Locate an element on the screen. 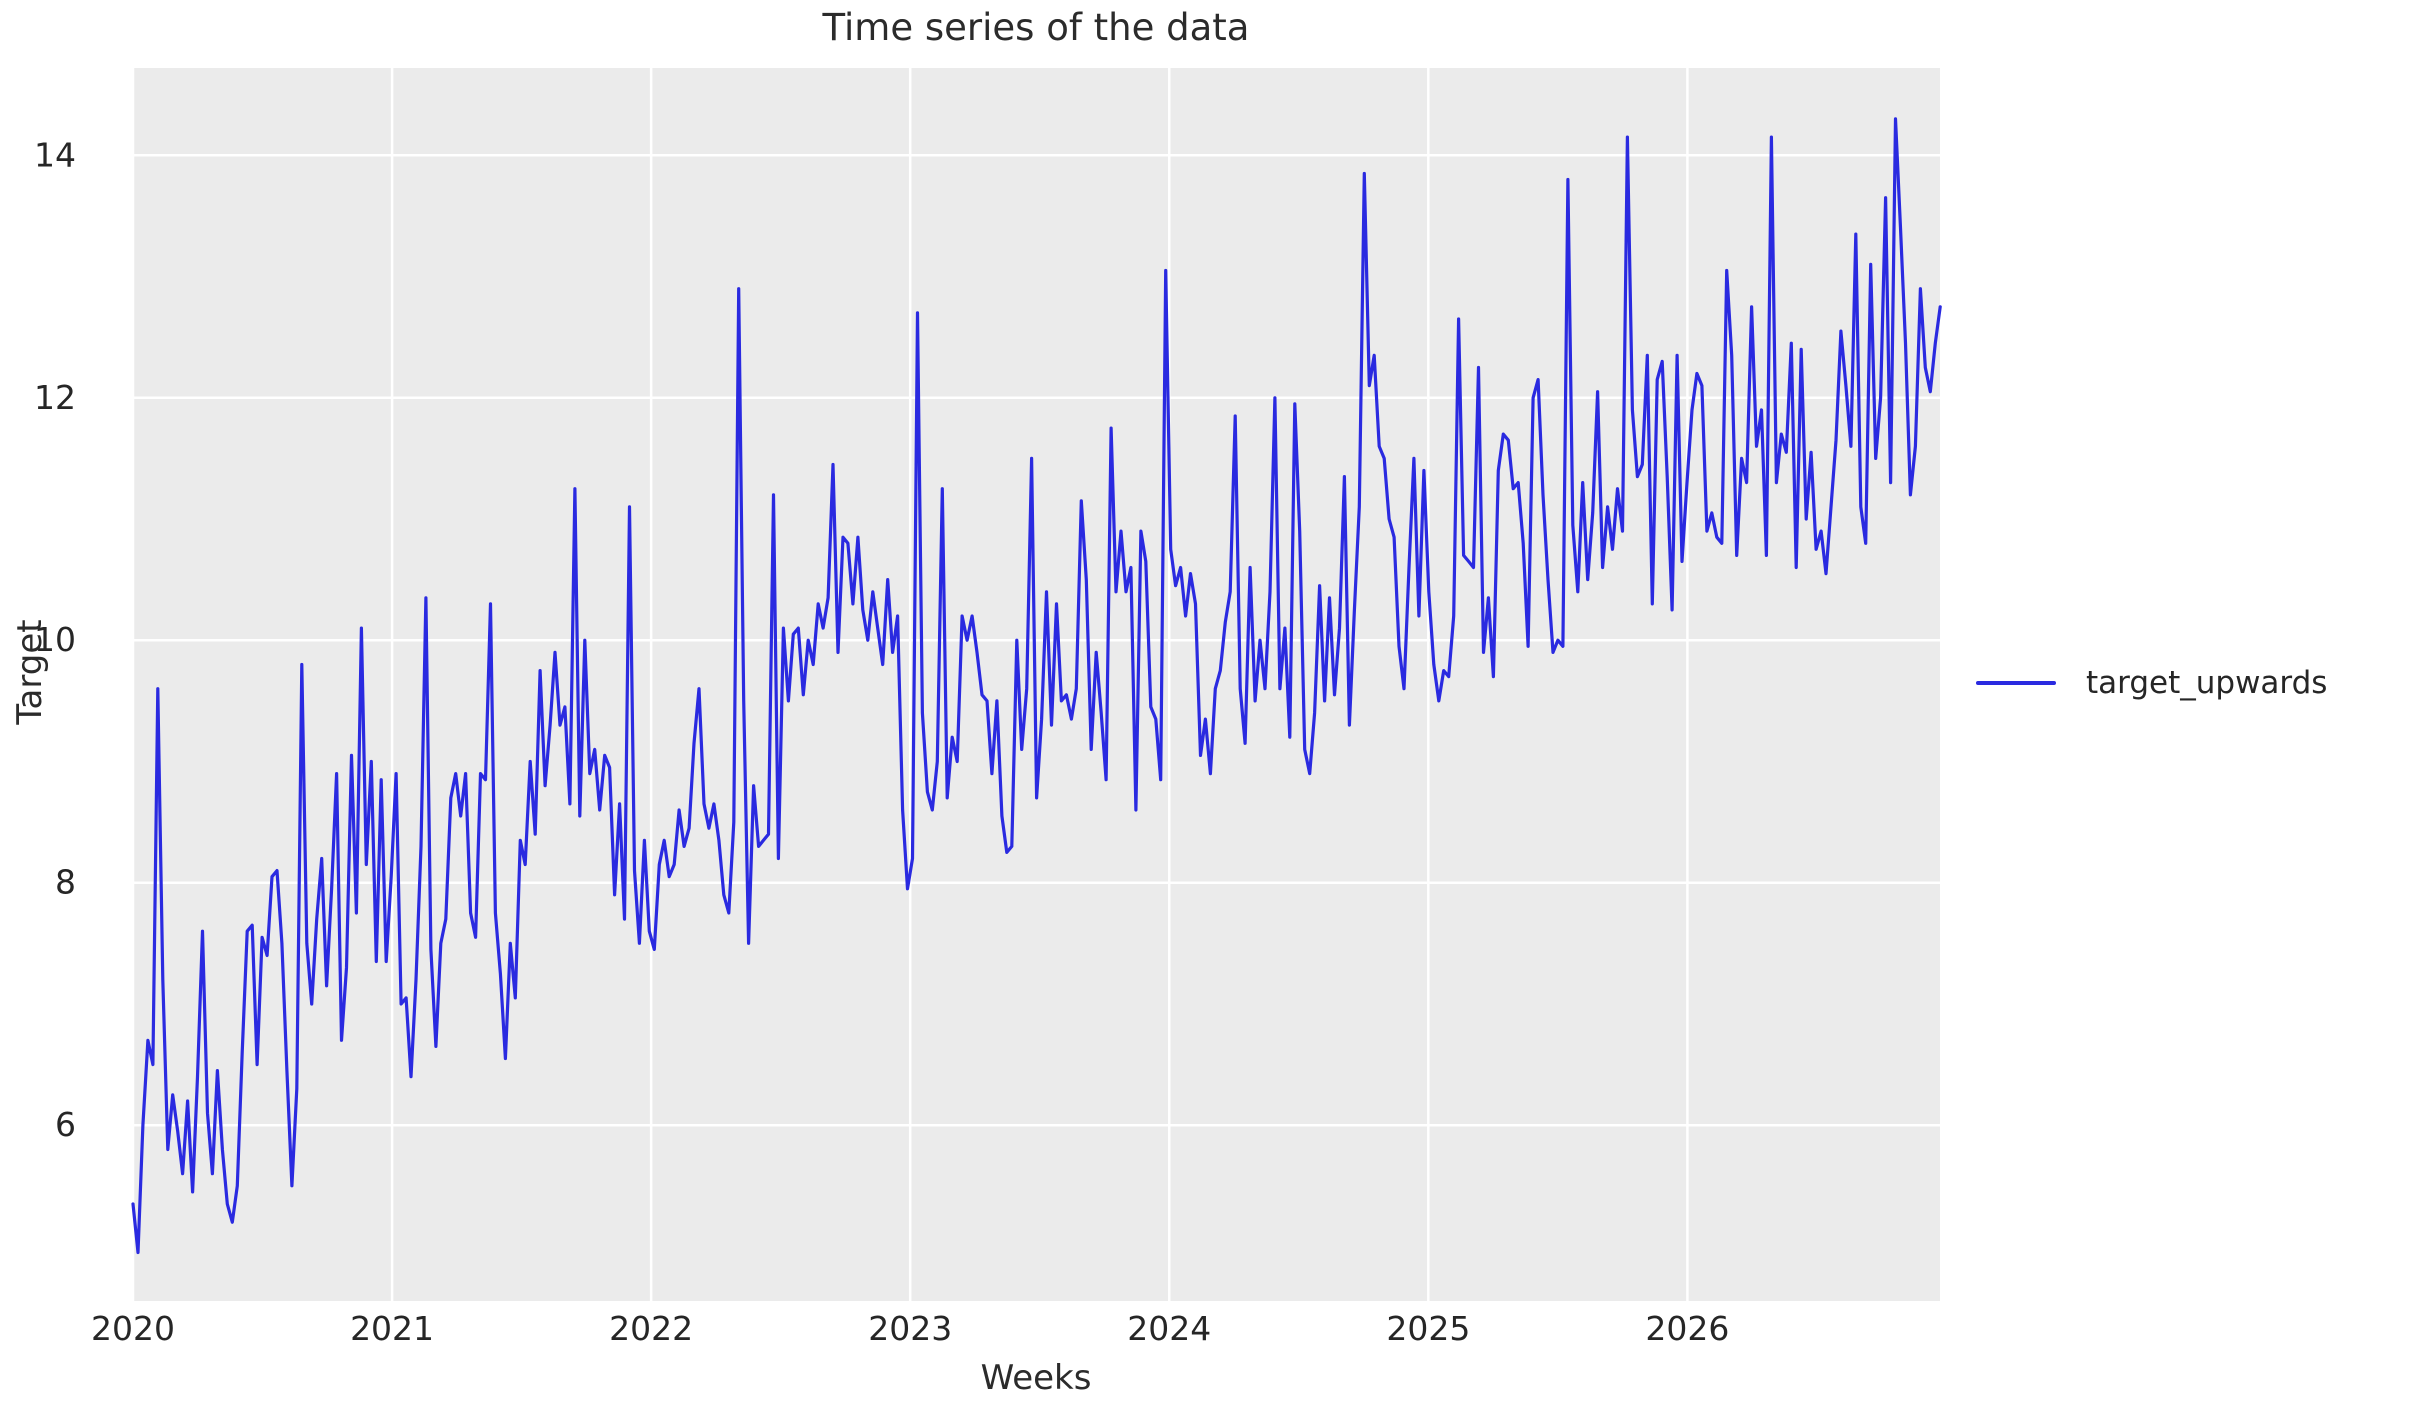 This screenshot has height=1423, width=2423. legend-label: target_upwards is located at coordinates (2207, 683).